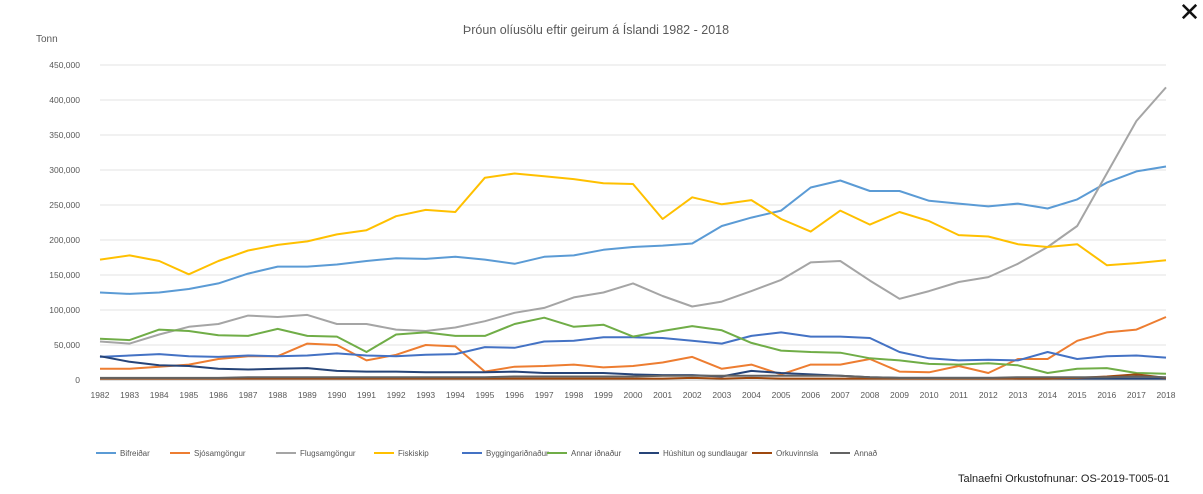 This screenshot has width=1203, height=494. Describe the element at coordinates (135, 453) in the screenshot. I see `legend-label: Bifreiðar` at that location.